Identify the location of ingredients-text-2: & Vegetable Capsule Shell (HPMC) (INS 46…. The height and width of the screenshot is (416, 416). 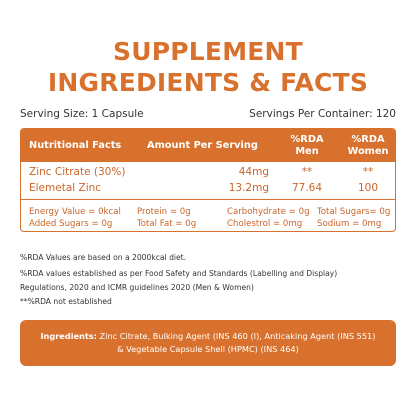
(208, 349).